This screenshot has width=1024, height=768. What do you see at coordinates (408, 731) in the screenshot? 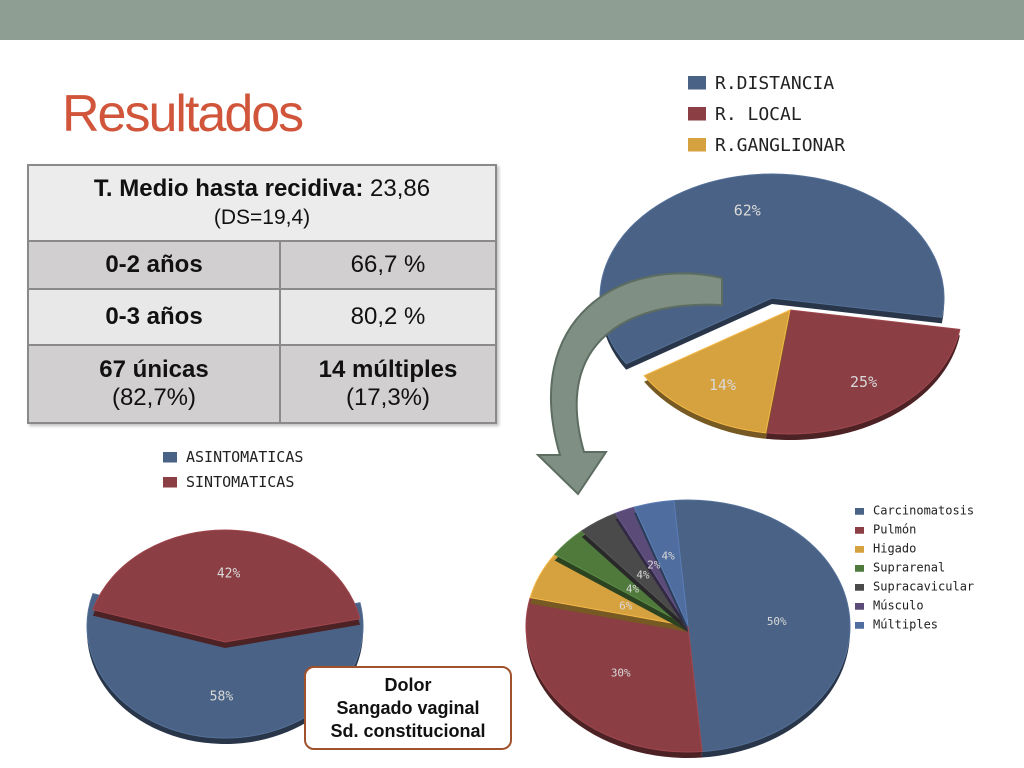
I see `callout-line: Sd. constitucional` at bounding box center [408, 731].